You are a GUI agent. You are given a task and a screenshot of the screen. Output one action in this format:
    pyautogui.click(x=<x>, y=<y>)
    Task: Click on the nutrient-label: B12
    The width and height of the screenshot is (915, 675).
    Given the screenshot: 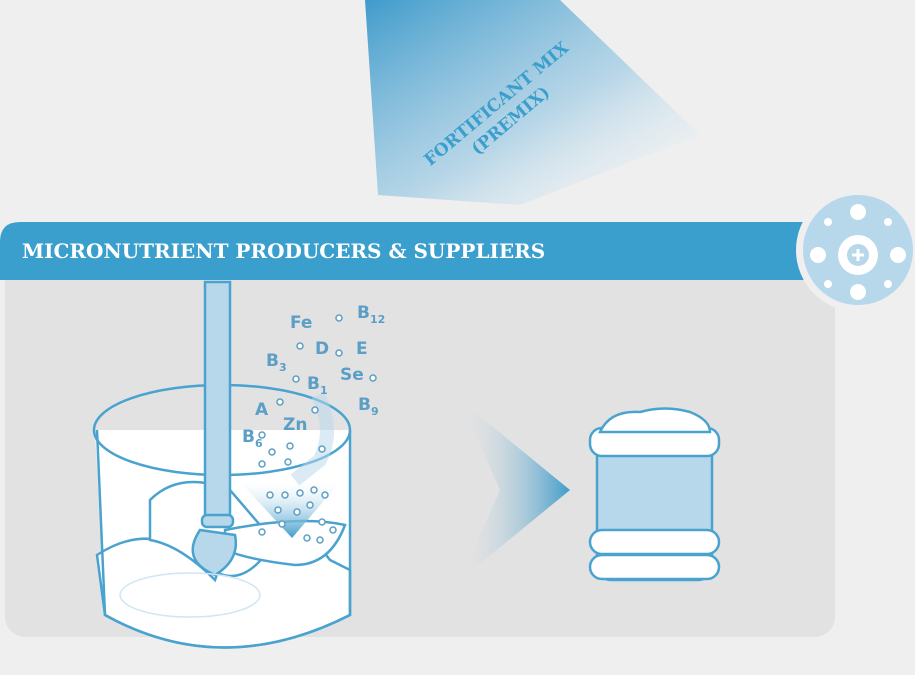 What is the action you would take?
    pyautogui.click(x=371, y=314)
    